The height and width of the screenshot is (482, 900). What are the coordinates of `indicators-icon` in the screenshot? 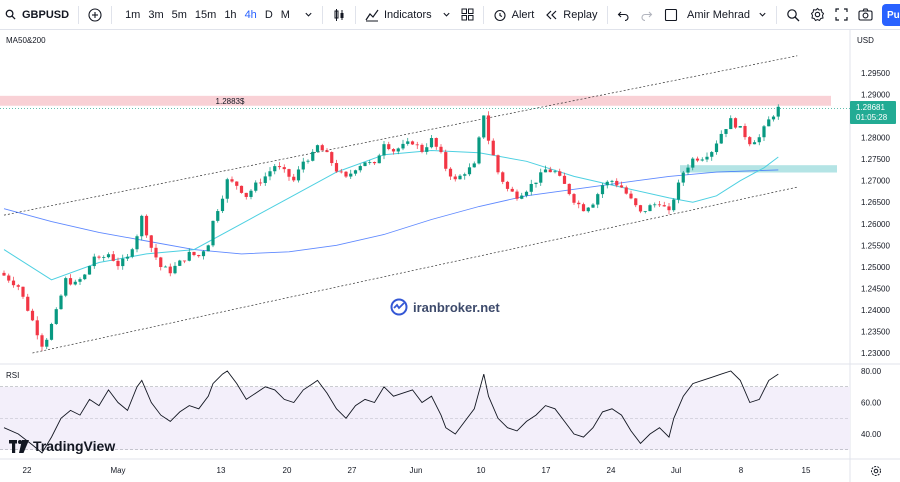 It's located at (372, 15).